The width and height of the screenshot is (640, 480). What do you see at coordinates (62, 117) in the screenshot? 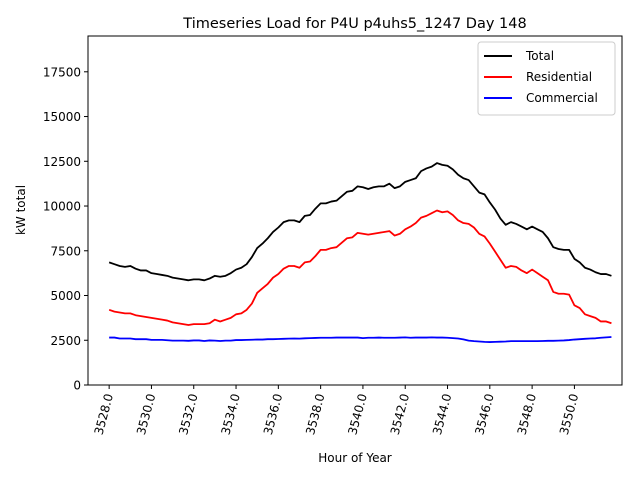
I see `y-tick-label: 15000` at bounding box center [62, 117].